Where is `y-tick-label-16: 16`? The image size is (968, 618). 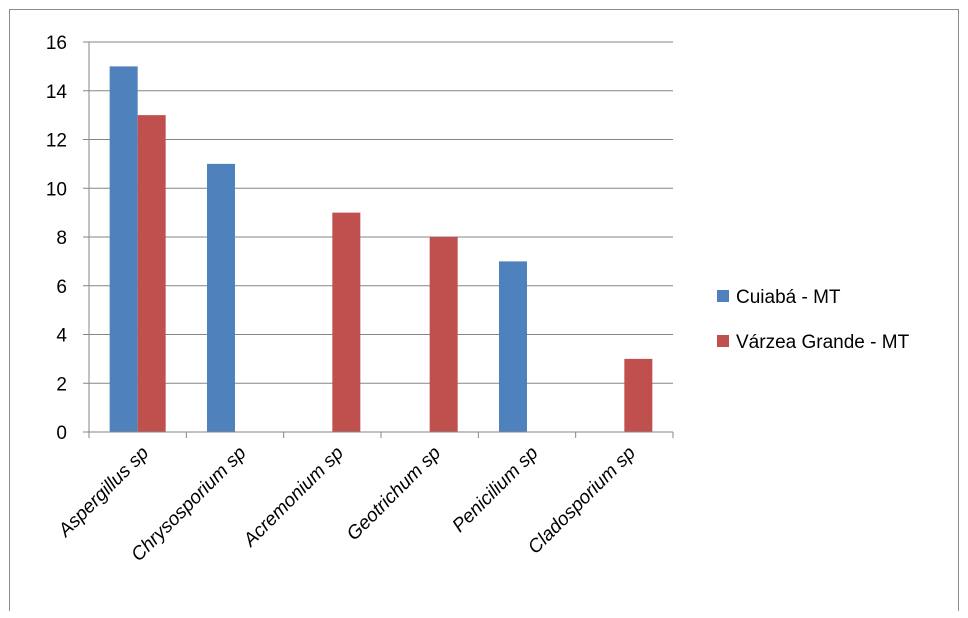 y-tick-label-16: 16 is located at coordinates (56, 43).